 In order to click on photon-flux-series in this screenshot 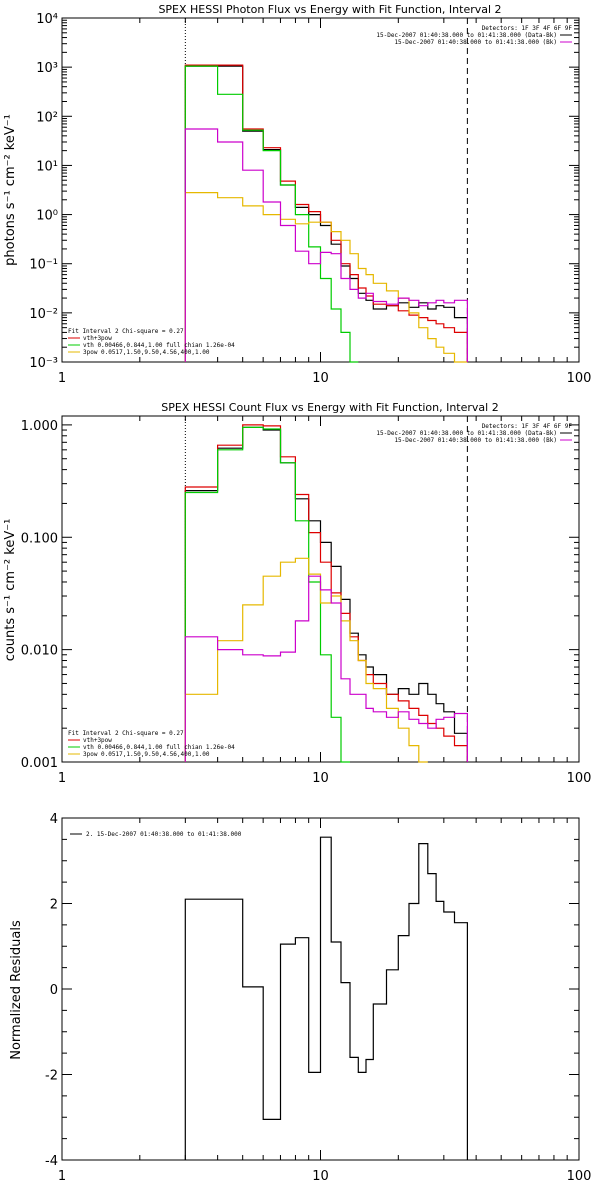, I will do `click(326, 213)`.